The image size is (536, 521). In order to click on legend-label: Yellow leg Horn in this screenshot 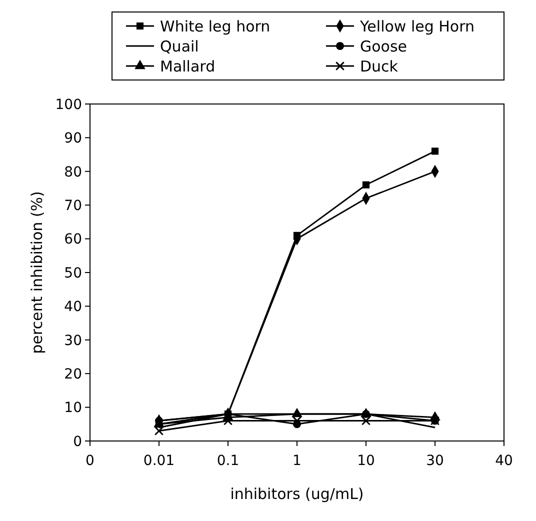, I will do `click(416, 26)`.